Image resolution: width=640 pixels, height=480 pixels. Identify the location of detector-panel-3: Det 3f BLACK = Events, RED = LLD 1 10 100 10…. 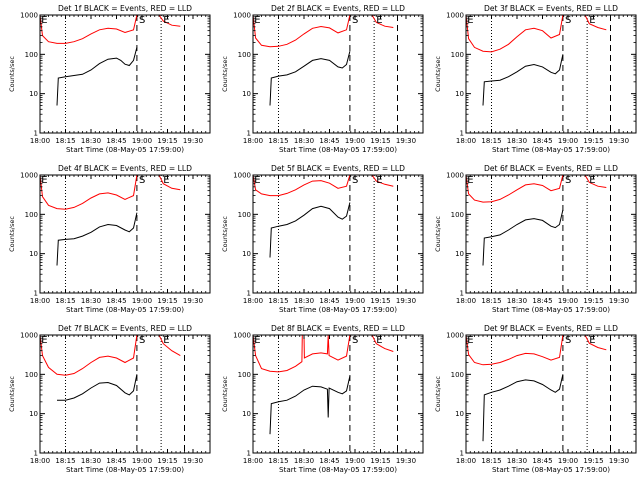
(535, 79).